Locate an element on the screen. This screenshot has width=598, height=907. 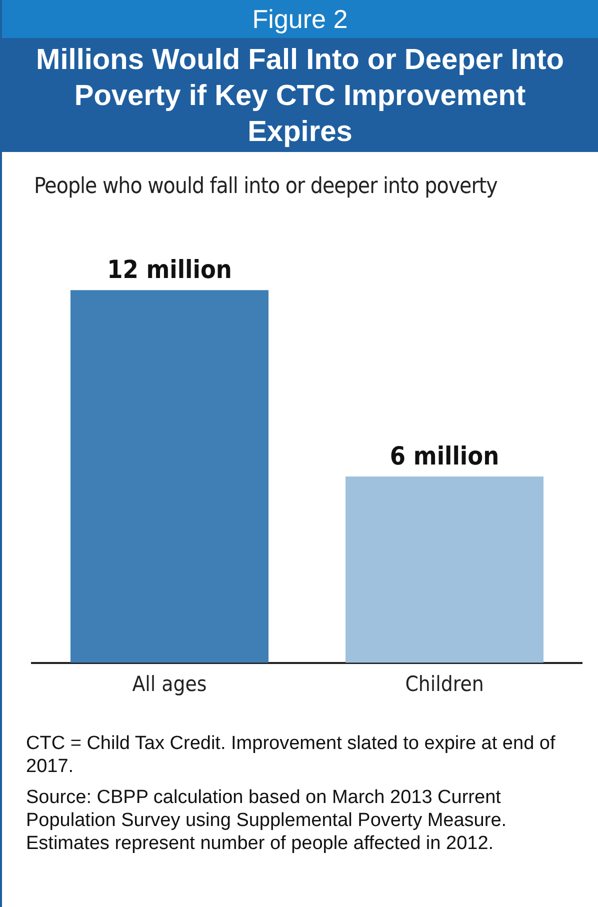
x-tick-label: Children is located at coordinates (444, 684).